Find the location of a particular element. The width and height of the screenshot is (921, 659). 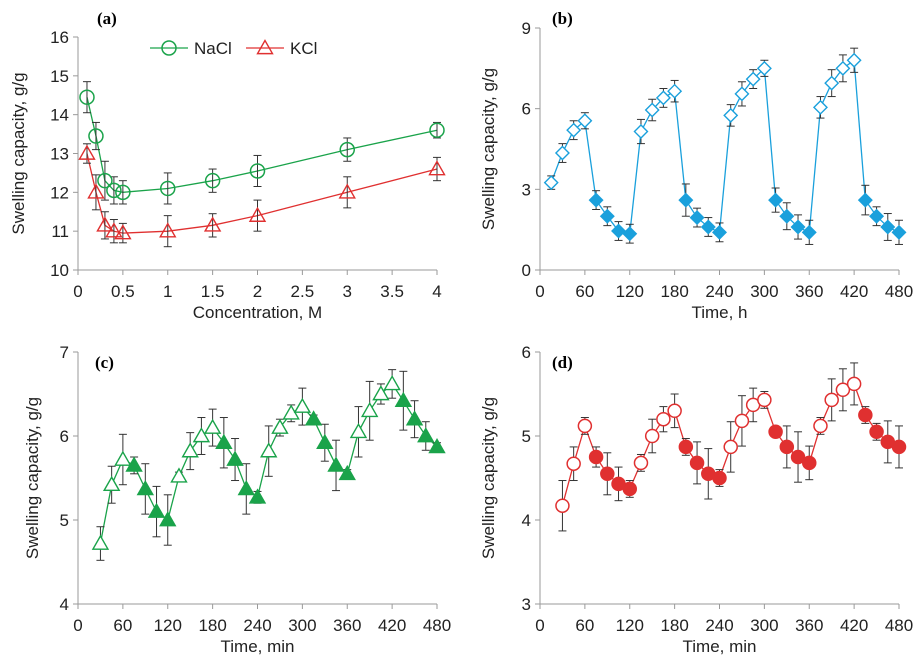

legend: NaCl KCl is located at coordinates (233, 48).